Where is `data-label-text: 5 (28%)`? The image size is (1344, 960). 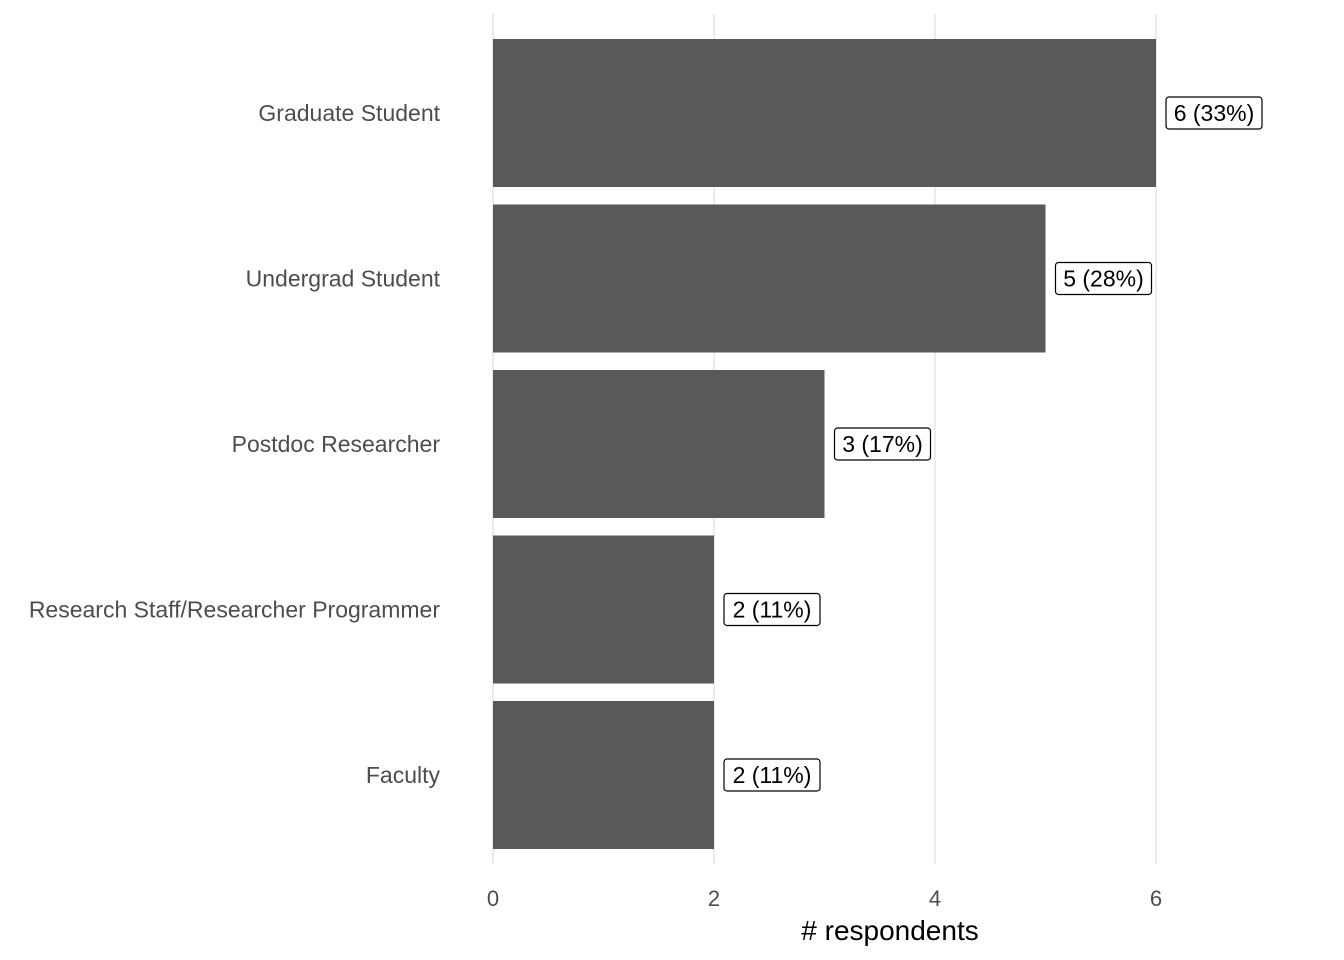
data-label-text: 5 (28%) is located at coordinates (1103, 279).